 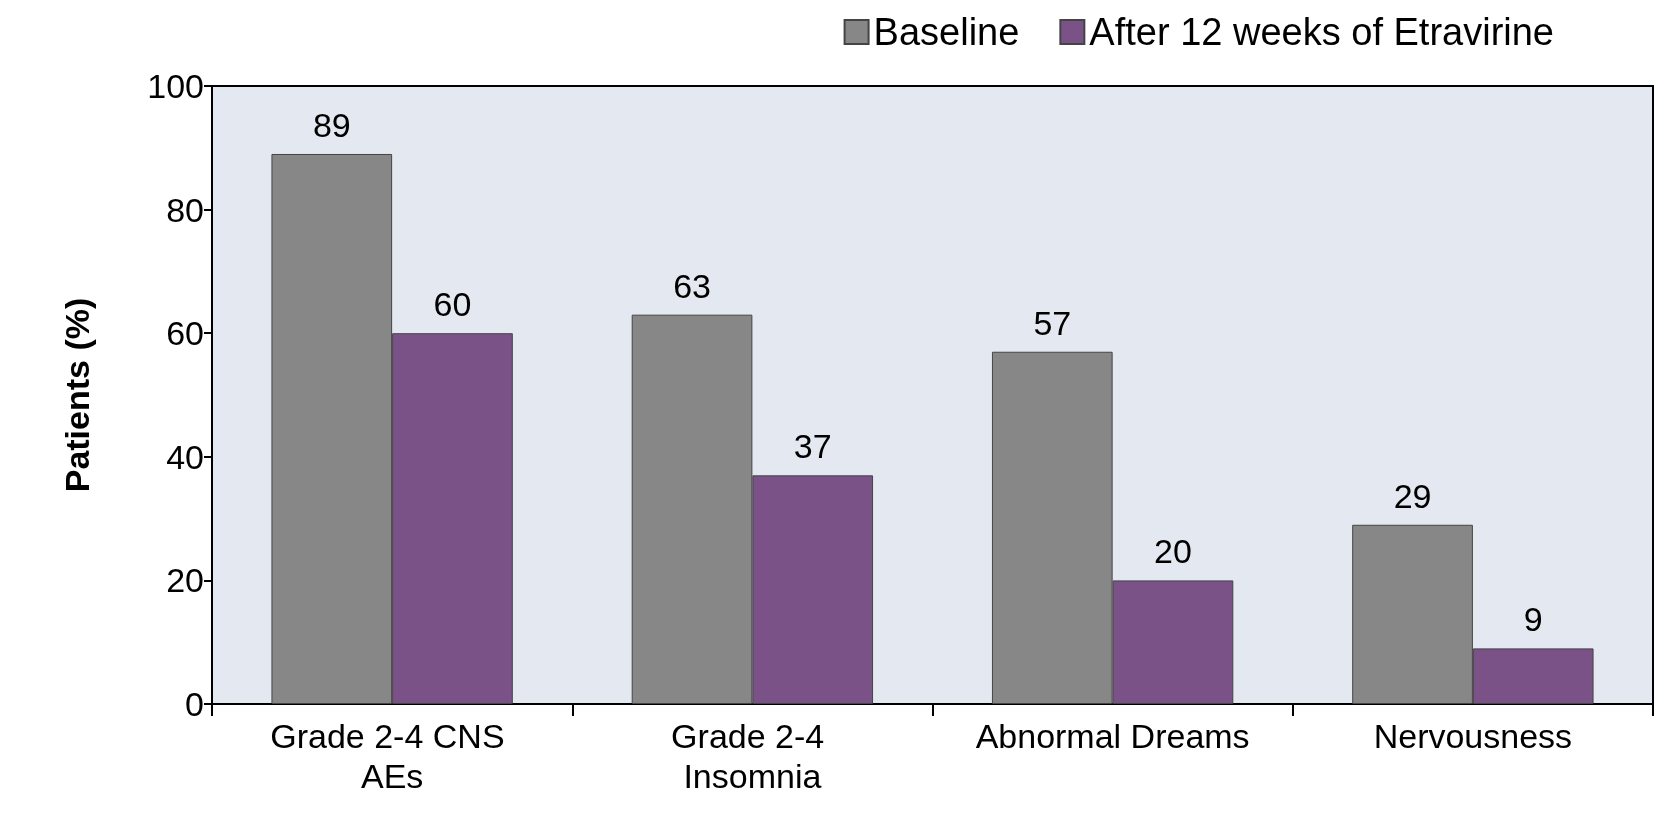 What do you see at coordinates (1052, 322) in the screenshot?
I see `data-label: 57` at bounding box center [1052, 322].